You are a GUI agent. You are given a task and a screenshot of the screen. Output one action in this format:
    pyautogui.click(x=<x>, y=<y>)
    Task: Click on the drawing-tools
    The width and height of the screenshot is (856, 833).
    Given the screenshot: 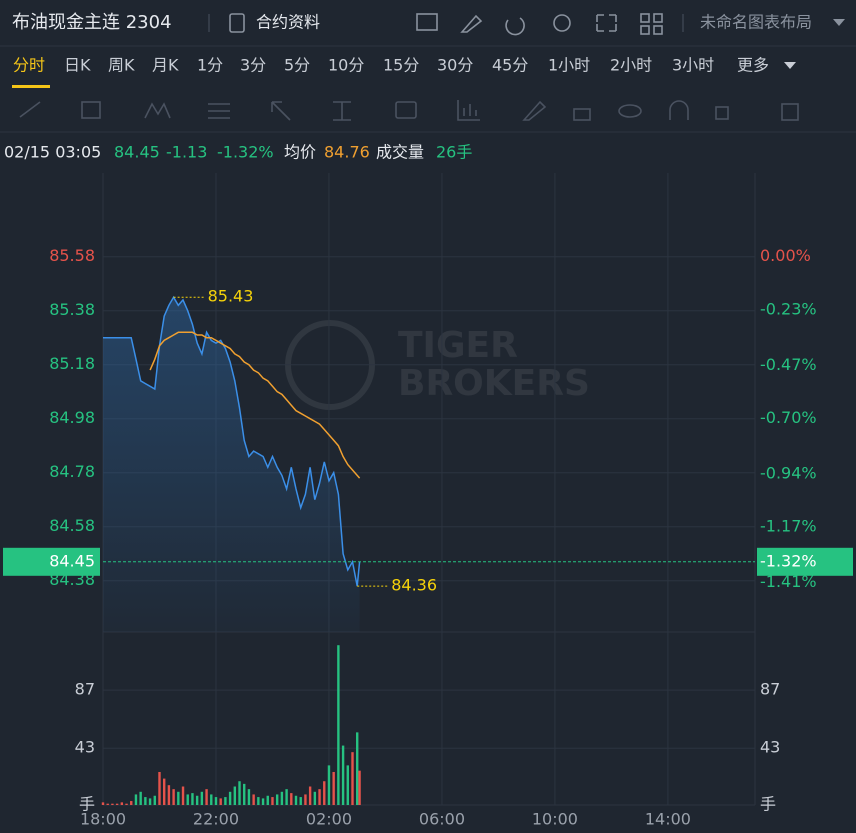 What is the action you would take?
    pyautogui.click(x=409, y=110)
    